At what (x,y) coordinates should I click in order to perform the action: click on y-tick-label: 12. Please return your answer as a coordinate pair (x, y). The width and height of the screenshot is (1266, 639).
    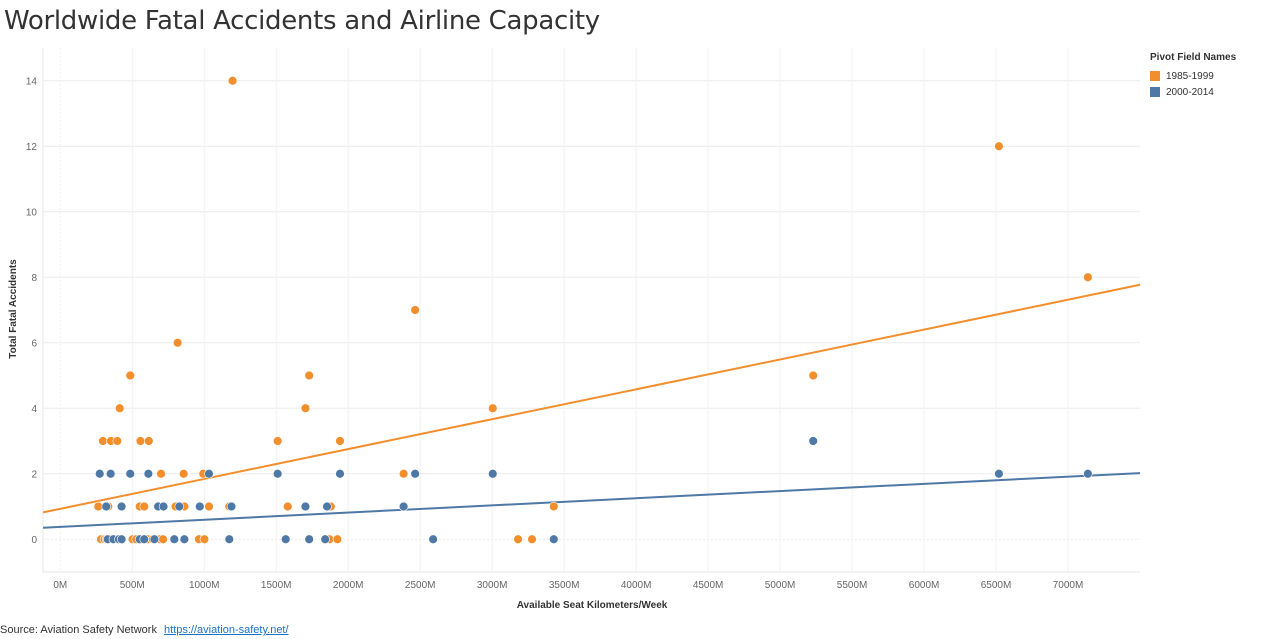
    Looking at the image, I should click on (32, 147).